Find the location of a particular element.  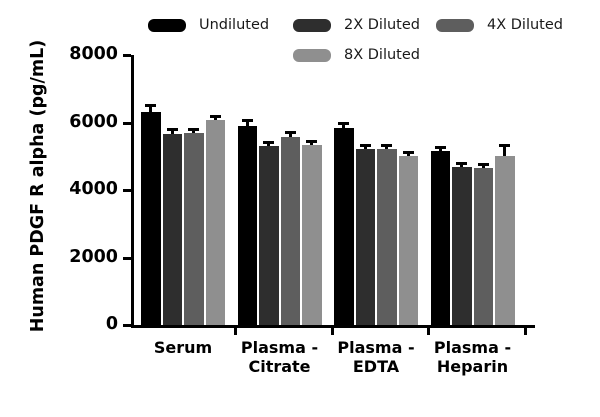

y-axis-tick-label: 0 is located at coordinates (111, 324).